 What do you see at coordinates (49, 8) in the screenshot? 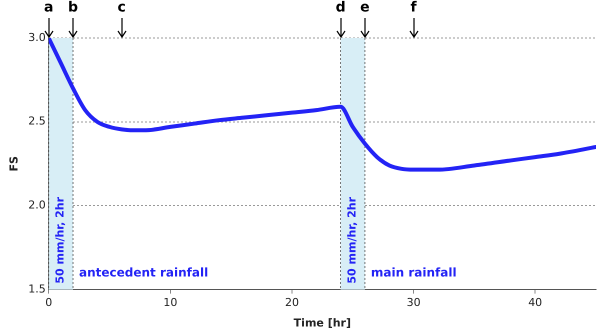
I see `annotation: a` at bounding box center [49, 8].